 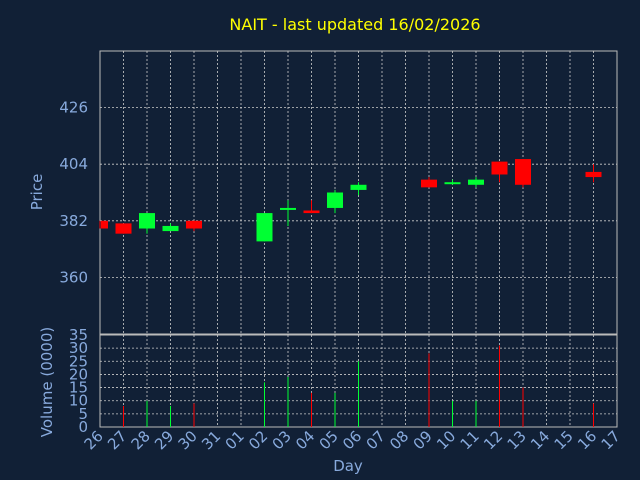 What do you see at coordinates (117, 440) in the screenshot?
I see `x-tick-label: 27` at bounding box center [117, 440].